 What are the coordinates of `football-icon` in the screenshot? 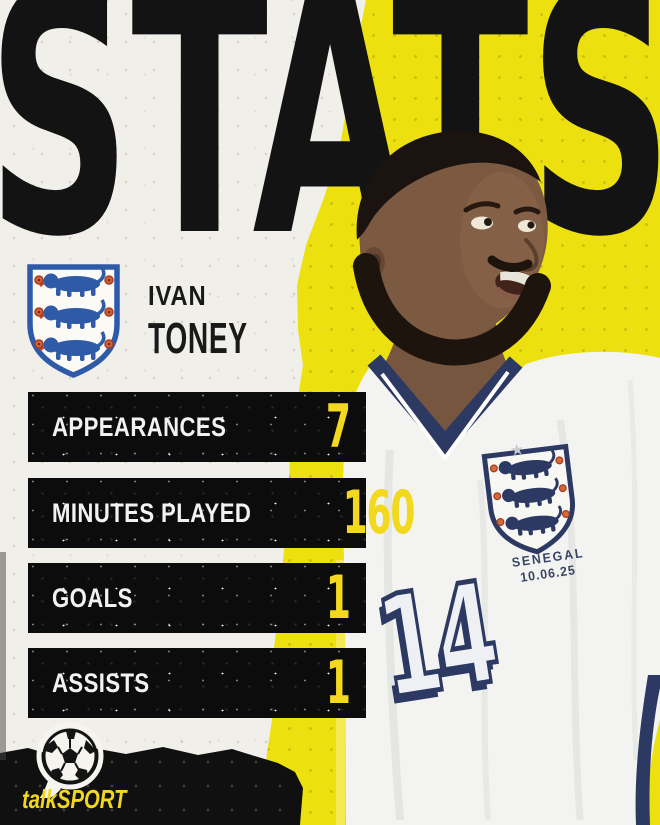 It's located at (70, 760).